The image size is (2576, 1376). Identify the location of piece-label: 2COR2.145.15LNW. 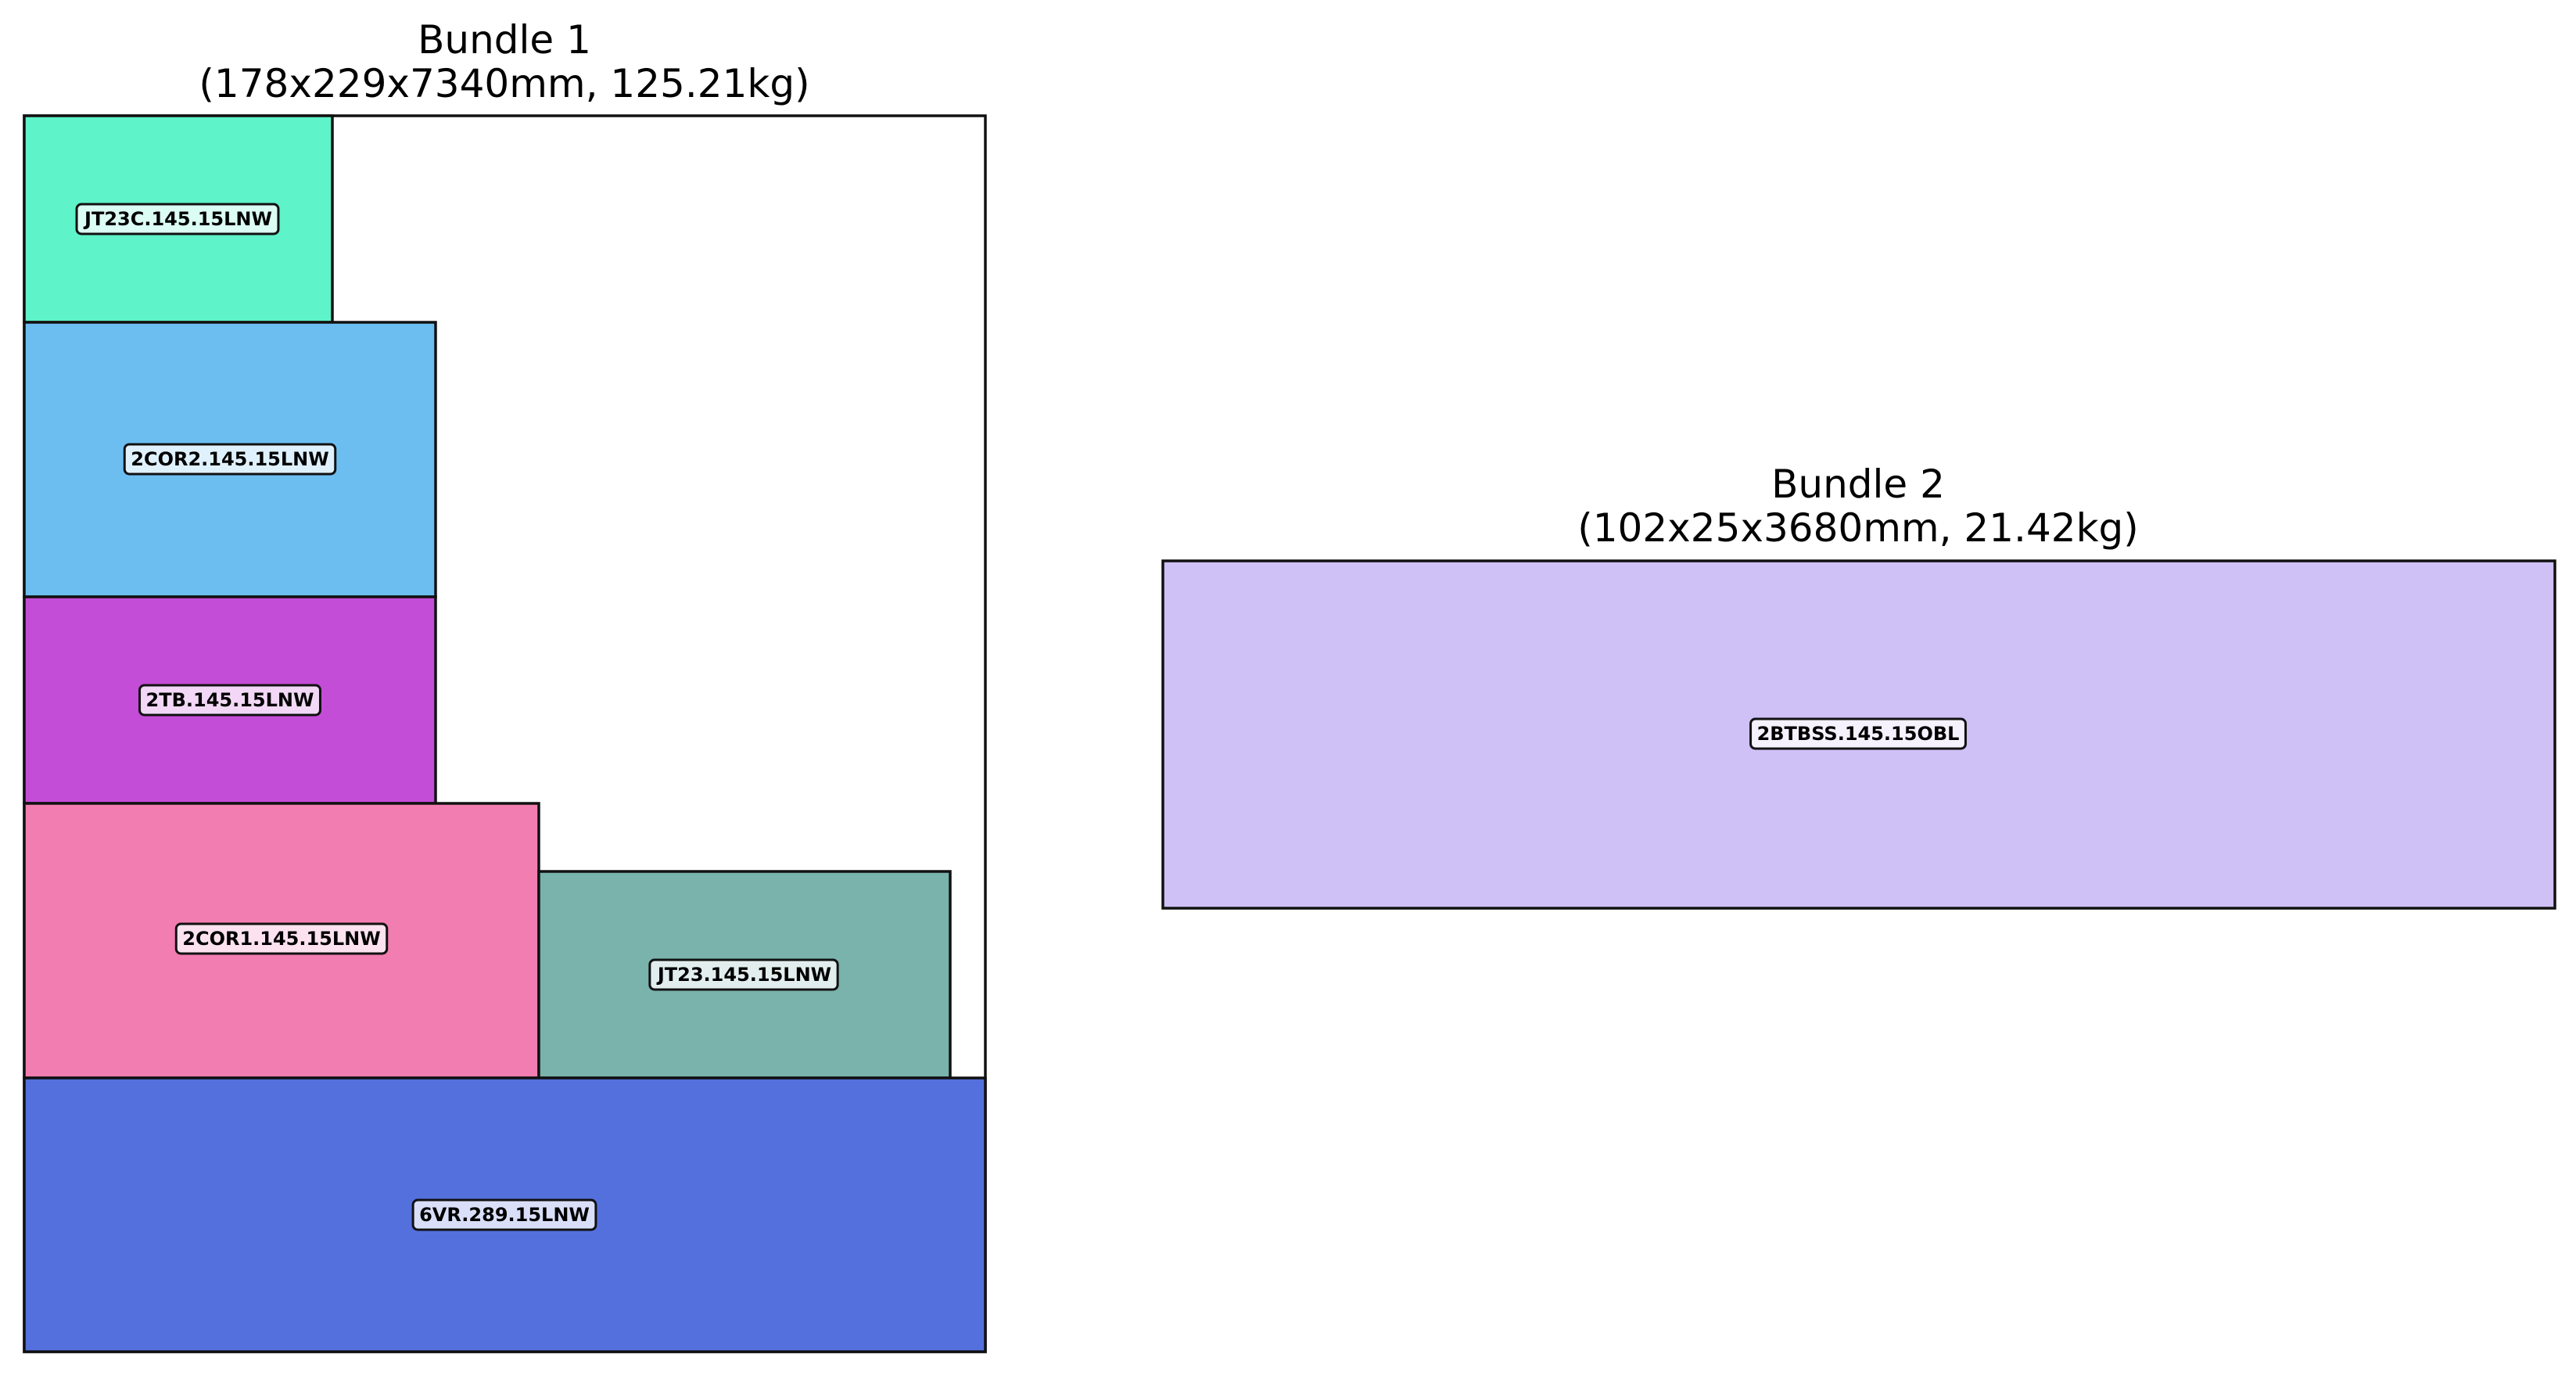
(229, 459).